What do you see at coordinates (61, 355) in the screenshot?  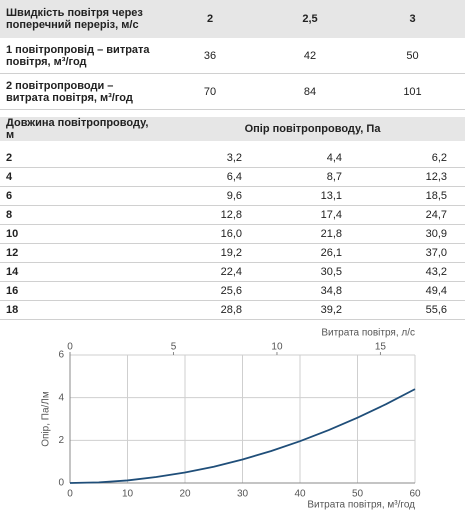 I see `y-tick-label: 6` at bounding box center [61, 355].